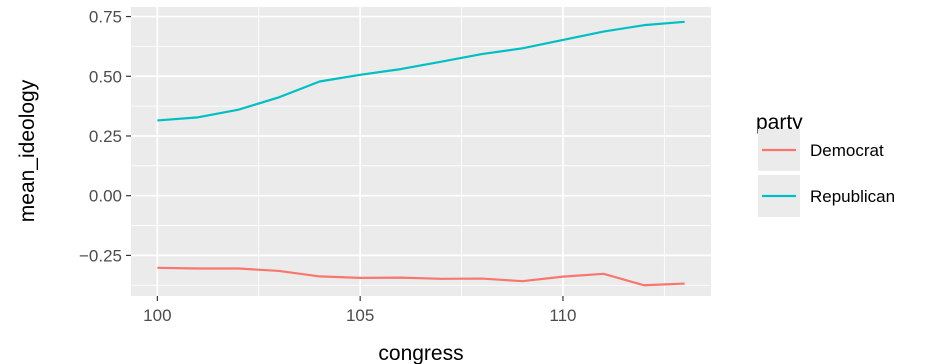  I want to click on y-tick-label: −0.25, so click(100, 255).